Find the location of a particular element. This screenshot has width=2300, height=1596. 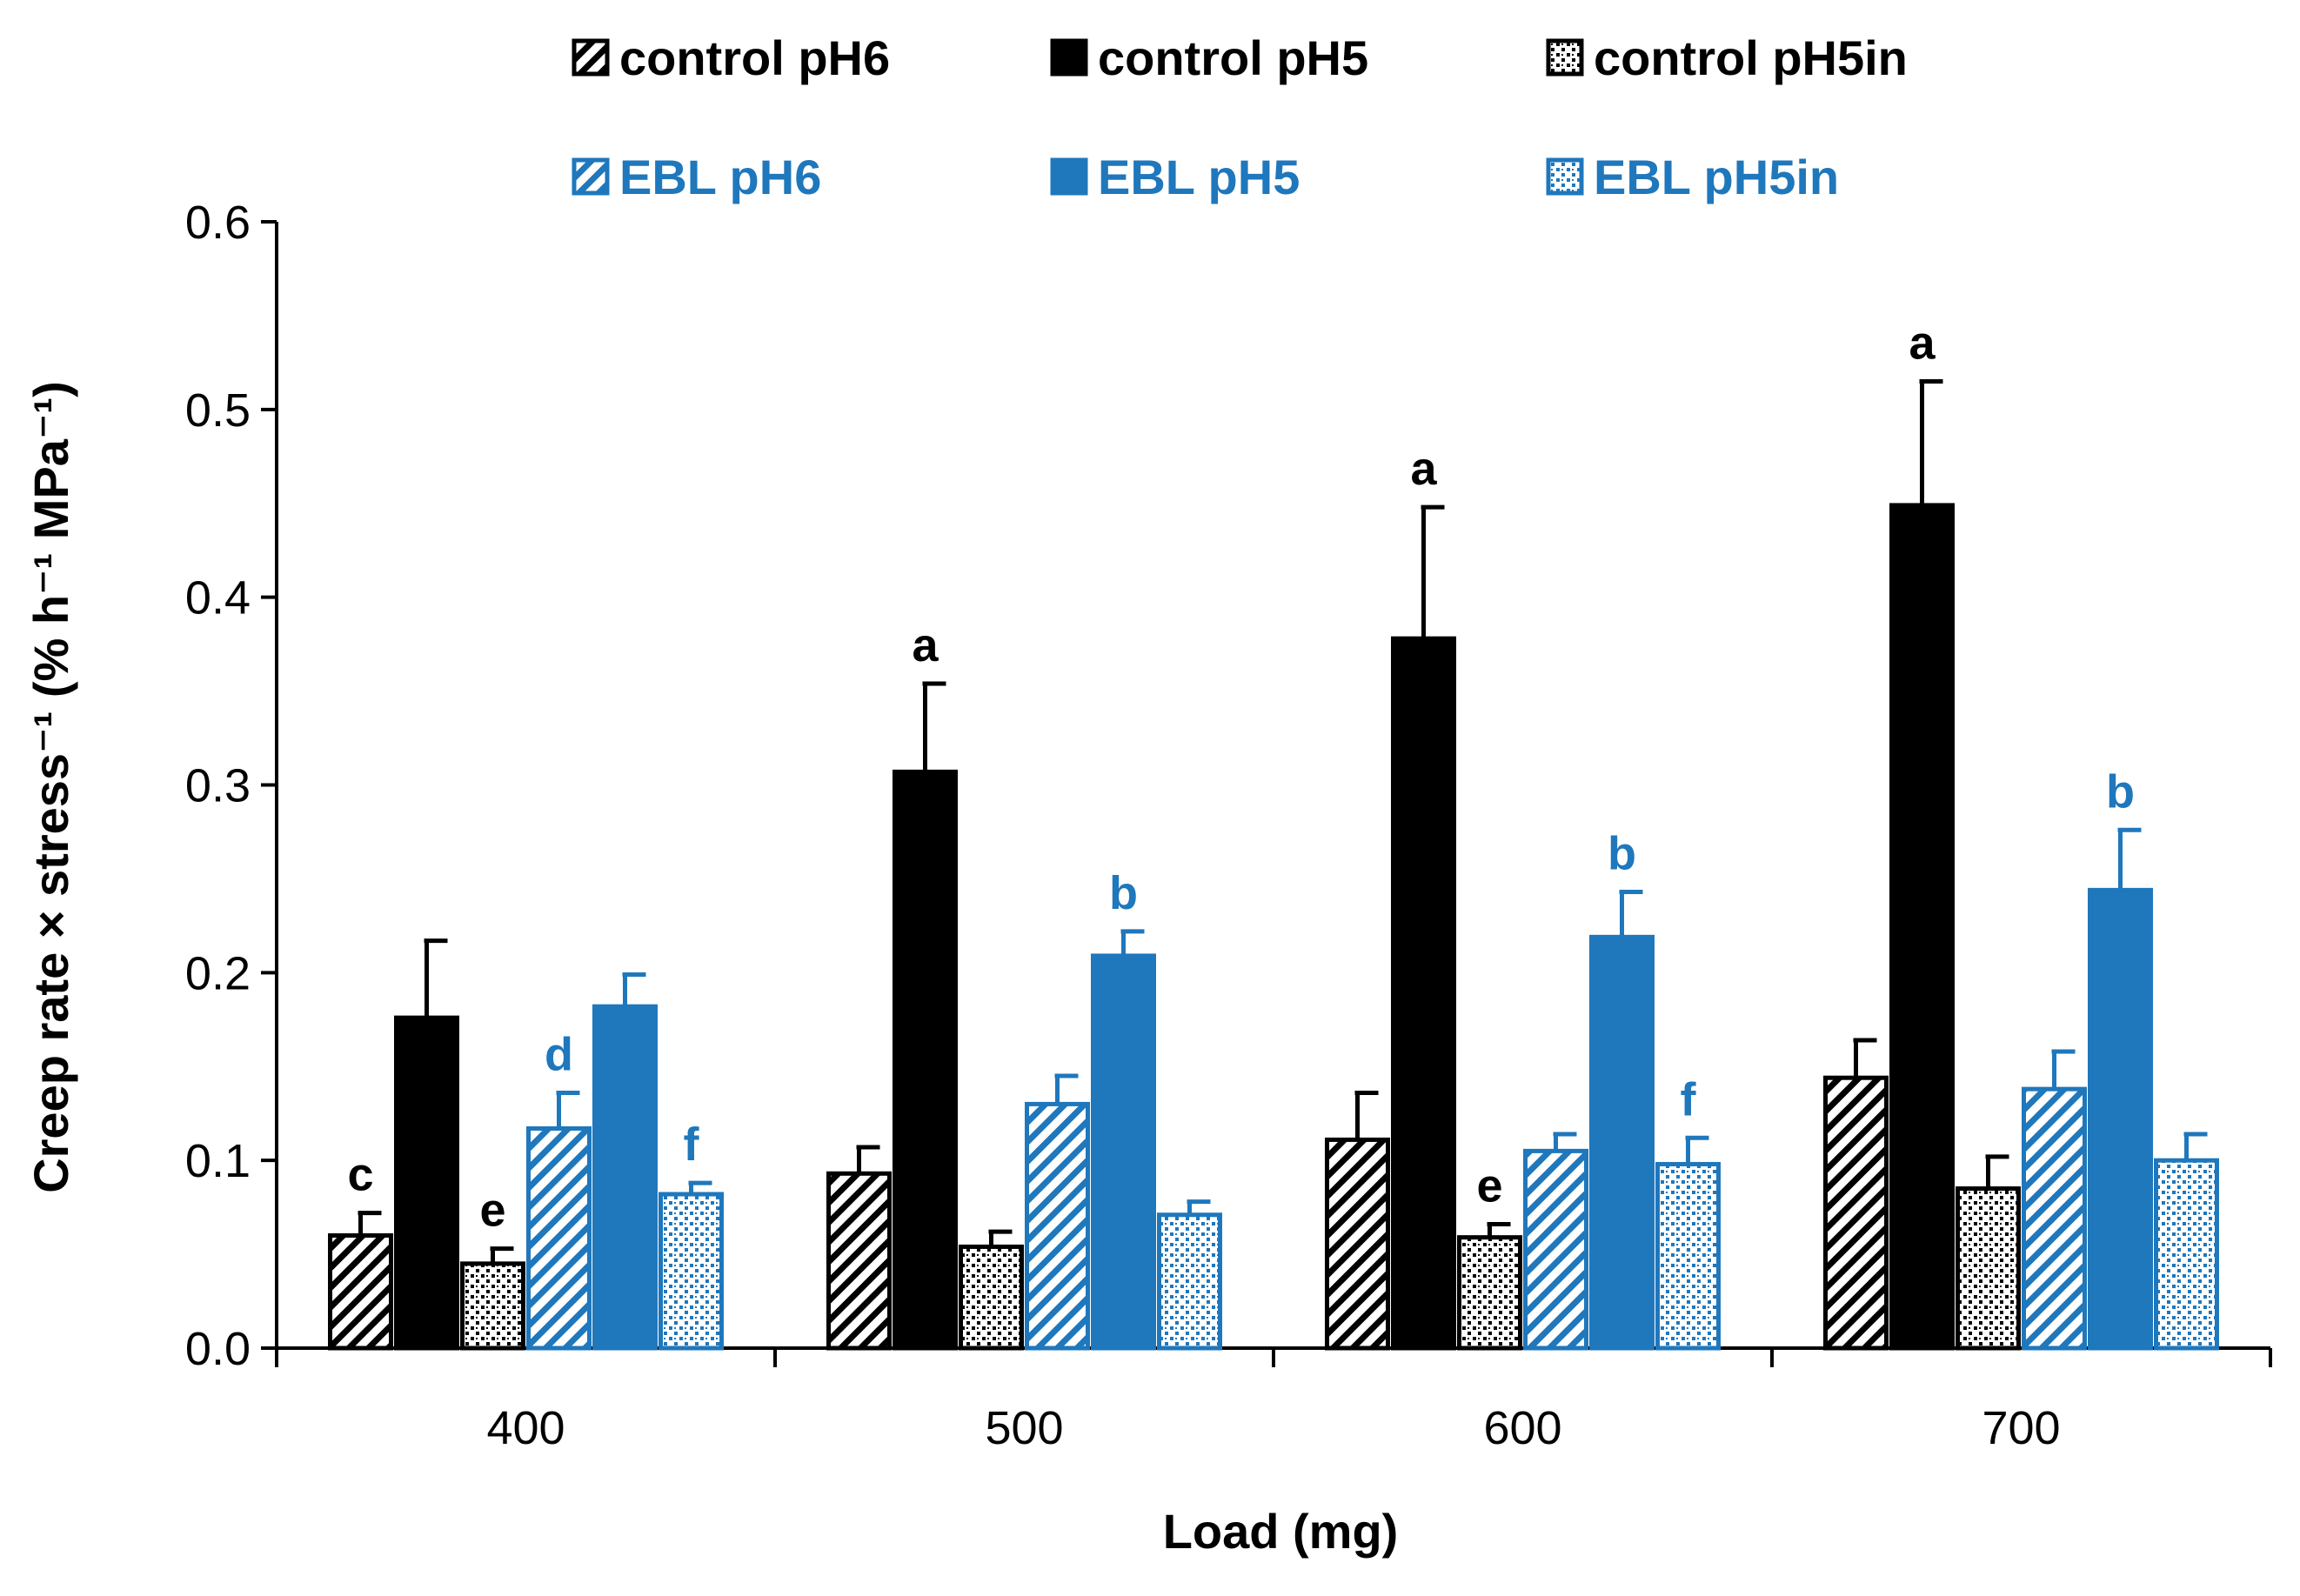

legend-label: EBL pH6 is located at coordinates (720, 177).